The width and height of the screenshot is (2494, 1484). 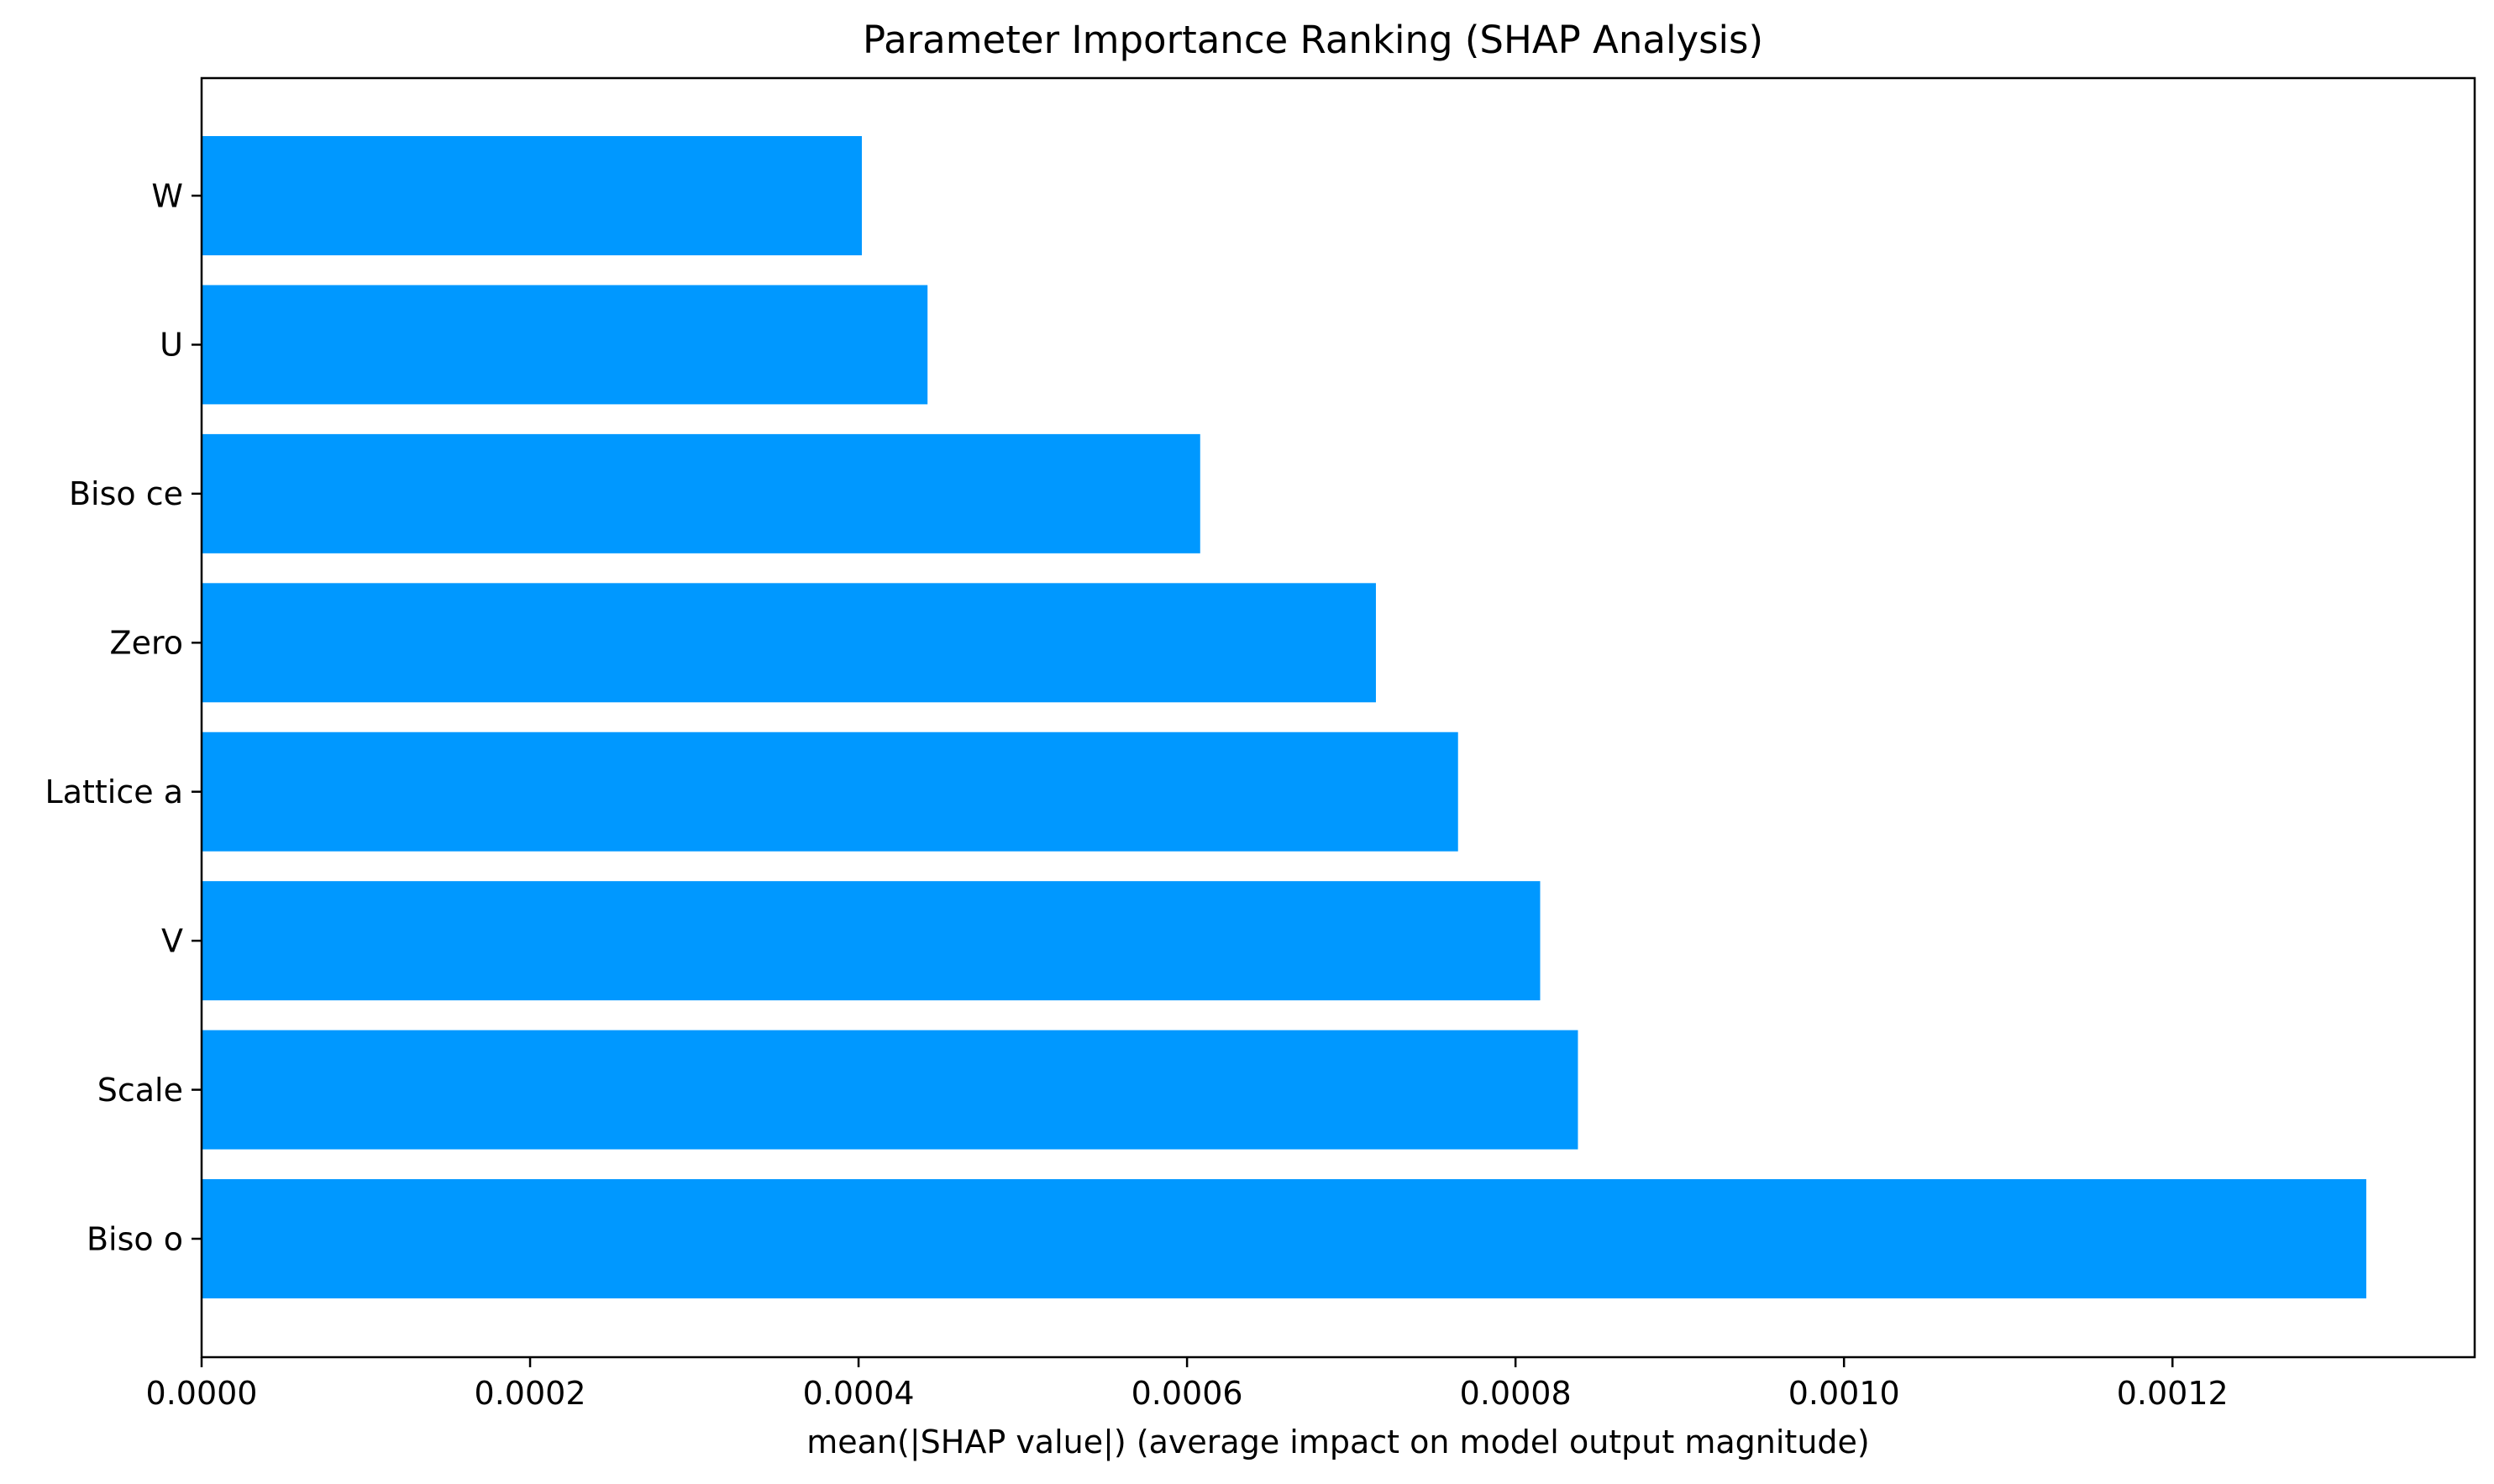 I want to click on y-axis-ticks: Biso o Scale V Lattice a Zero Biso ce U W, so click(x=124, y=717).